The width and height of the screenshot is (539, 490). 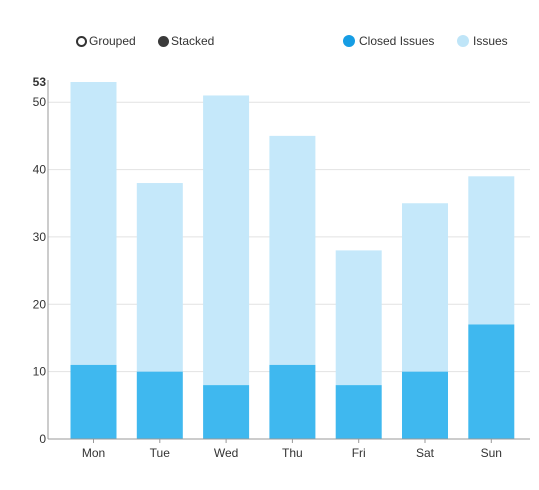 What do you see at coordinates (40, 82) in the screenshot?
I see `y-max-label: 53` at bounding box center [40, 82].